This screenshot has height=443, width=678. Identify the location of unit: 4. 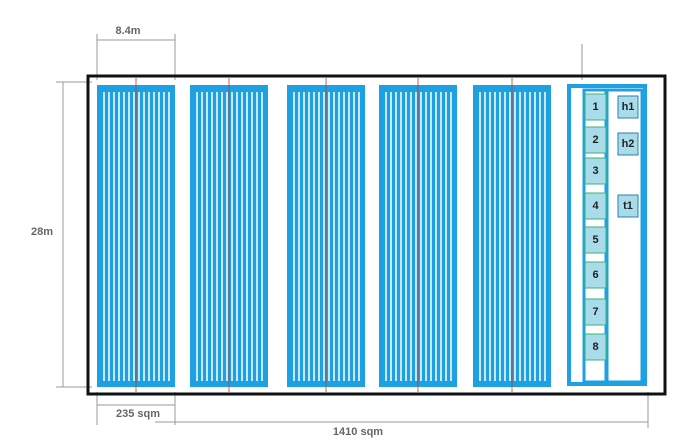
(595, 206).